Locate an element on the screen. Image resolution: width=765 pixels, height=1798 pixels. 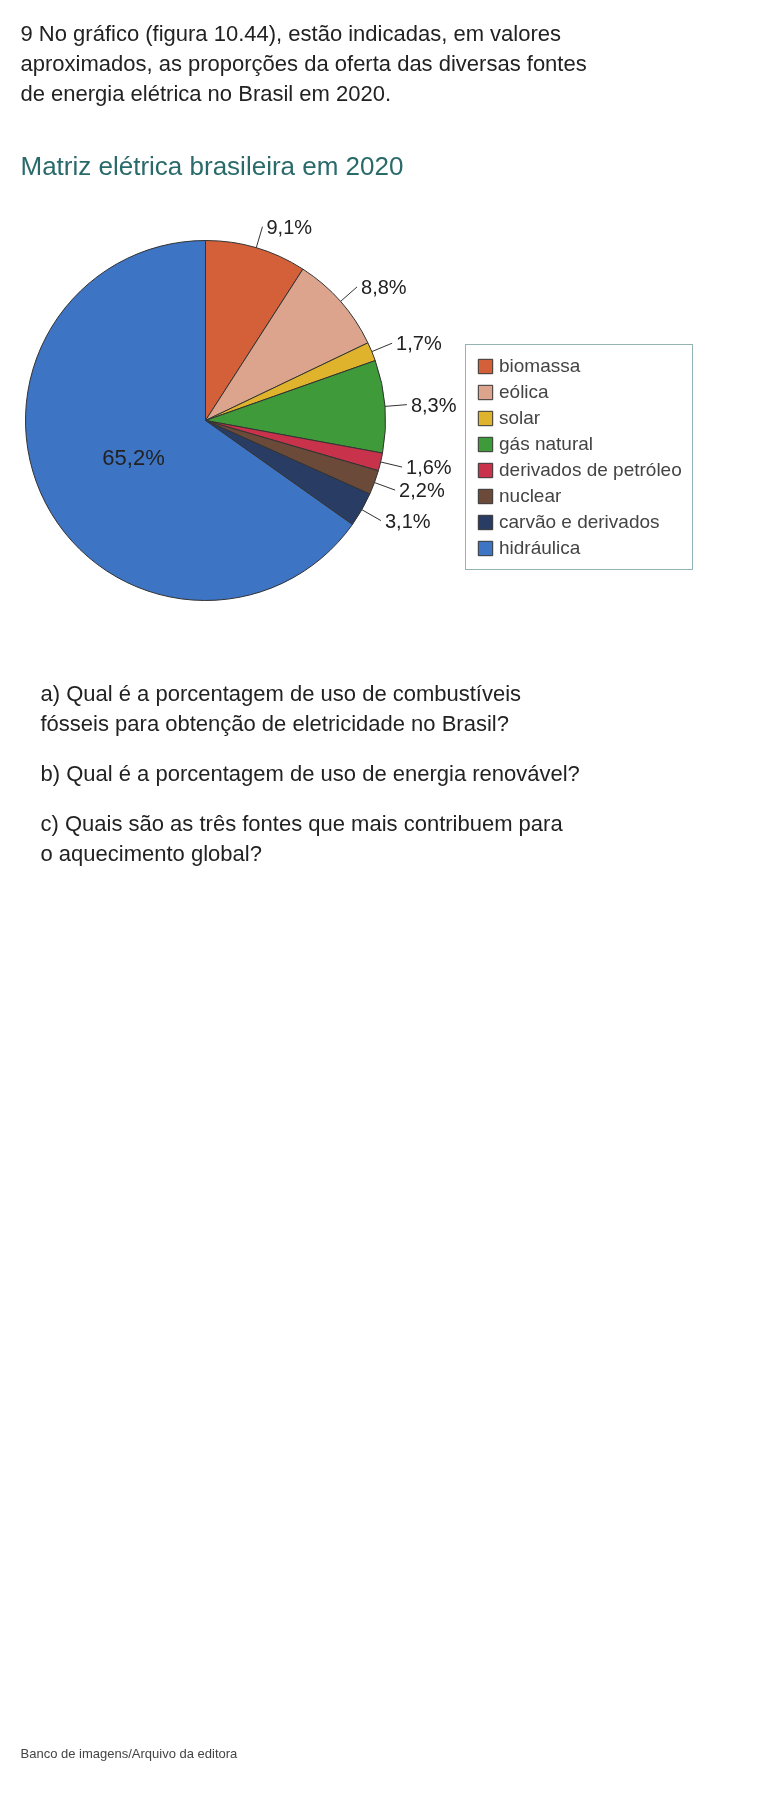
text: a) Qual é a porcentagem de uso de combustíveis fósseis para obtenção de eletricidade no Brasil? is located at coordinates (281, 708).